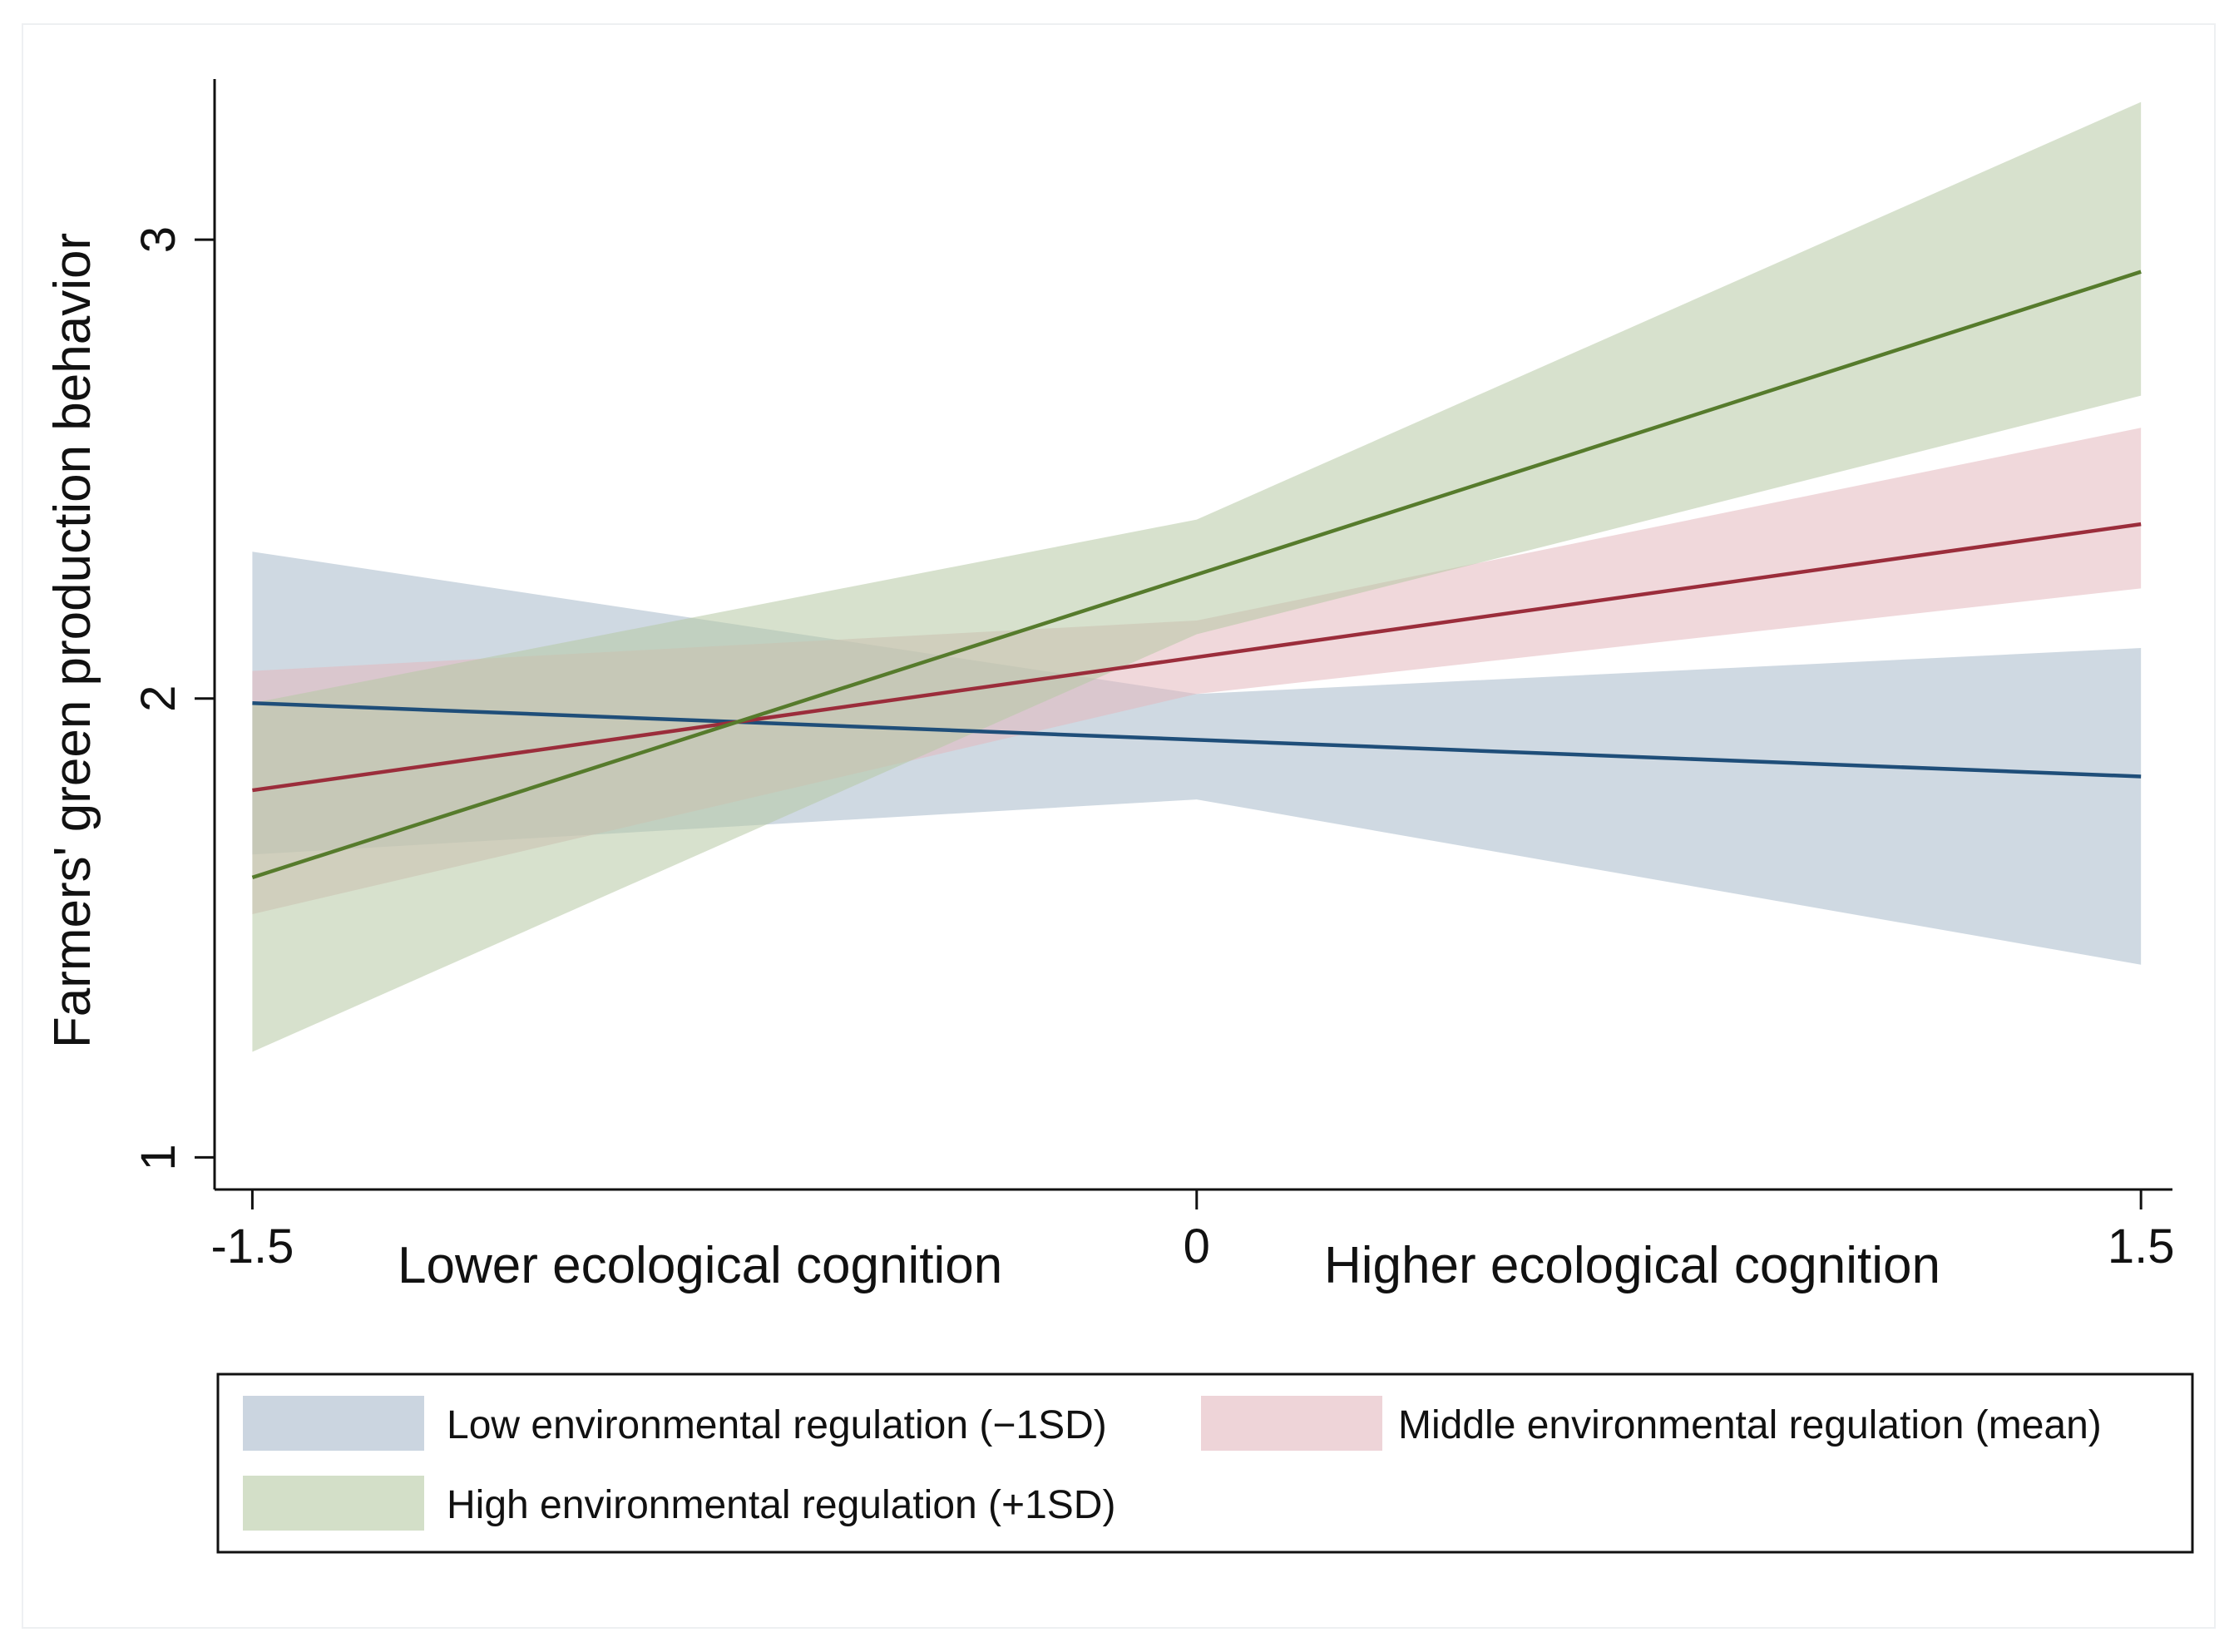 The height and width of the screenshot is (1652, 2239). Describe the element at coordinates (333, 1503) in the screenshot. I see `legend-swatch-high` at that location.